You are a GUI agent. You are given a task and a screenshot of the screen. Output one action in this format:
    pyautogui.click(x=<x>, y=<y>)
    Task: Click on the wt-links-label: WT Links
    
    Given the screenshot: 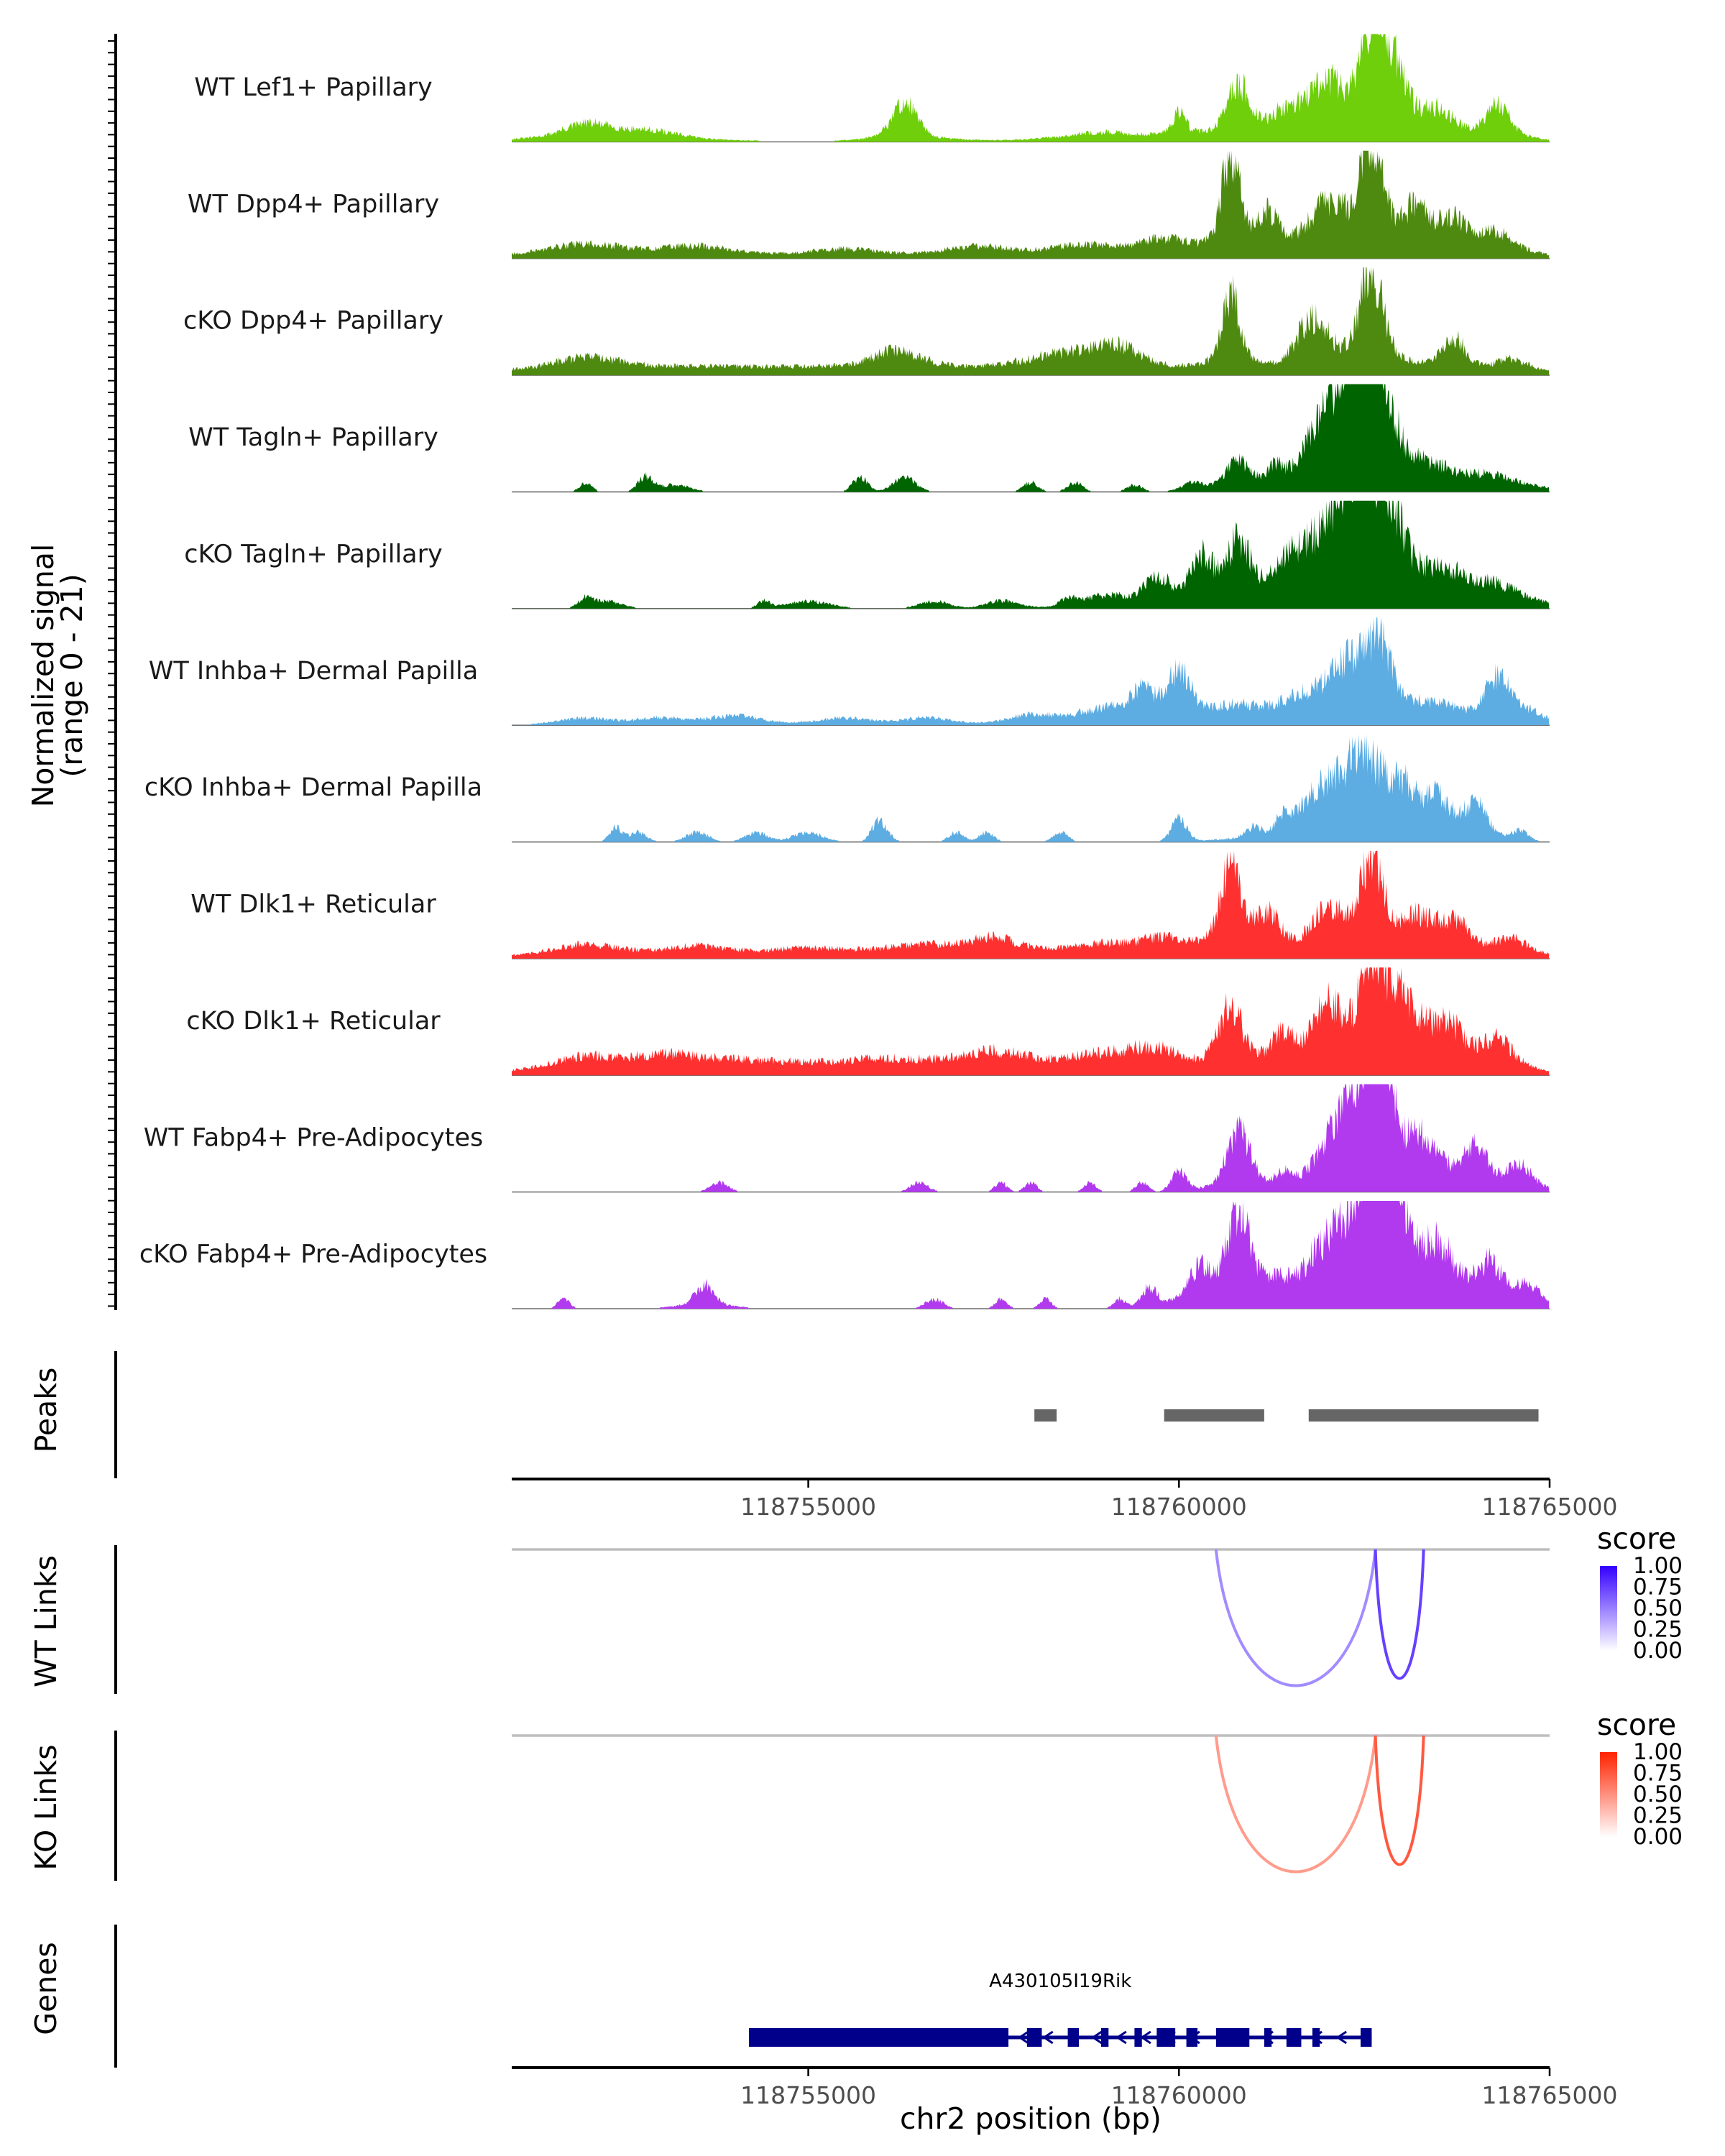 What is the action you would take?
    pyautogui.click(x=46, y=1621)
    